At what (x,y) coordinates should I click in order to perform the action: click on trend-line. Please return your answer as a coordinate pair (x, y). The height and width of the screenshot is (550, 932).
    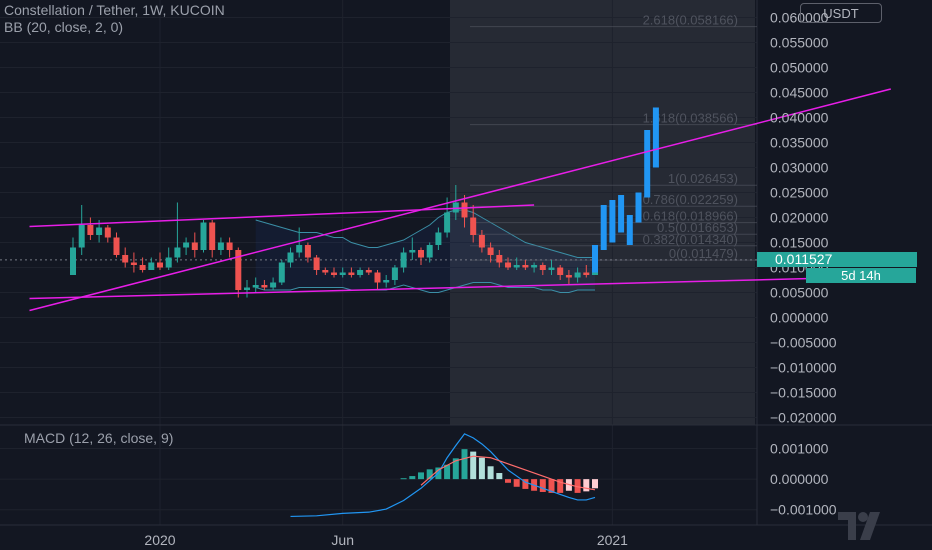
    Looking at the image, I should click on (282, 216).